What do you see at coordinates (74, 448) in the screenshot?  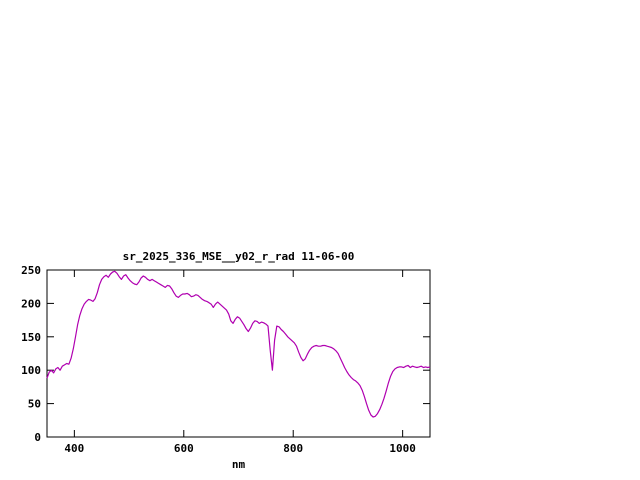 I see `x-tick-label: 400` at bounding box center [74, 448].